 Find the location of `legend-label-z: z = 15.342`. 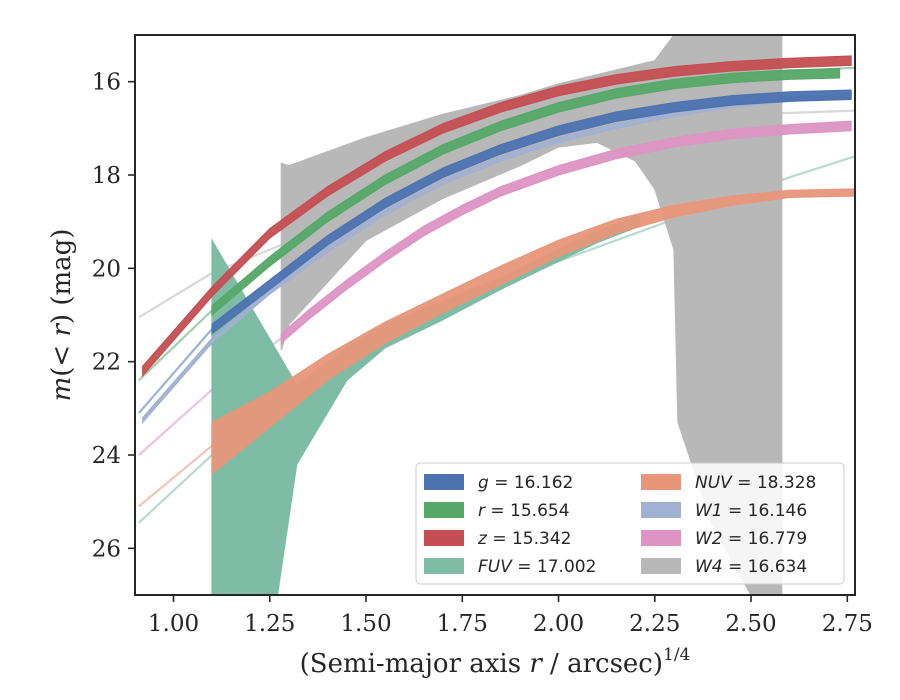

legend-label-z: z = 15.342 is located at coordinates (524, 539).